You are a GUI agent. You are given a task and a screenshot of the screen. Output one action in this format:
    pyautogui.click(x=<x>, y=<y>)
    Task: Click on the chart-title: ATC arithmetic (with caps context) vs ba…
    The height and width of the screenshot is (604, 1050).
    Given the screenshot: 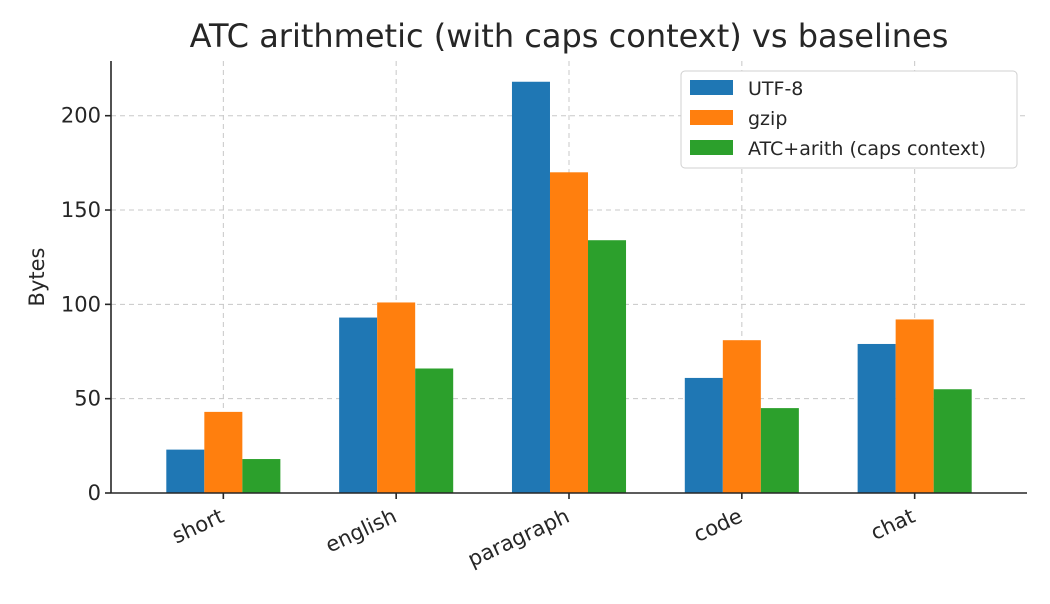 What is the action you would take?
    pyautogui.click(x=569, y=36)
    